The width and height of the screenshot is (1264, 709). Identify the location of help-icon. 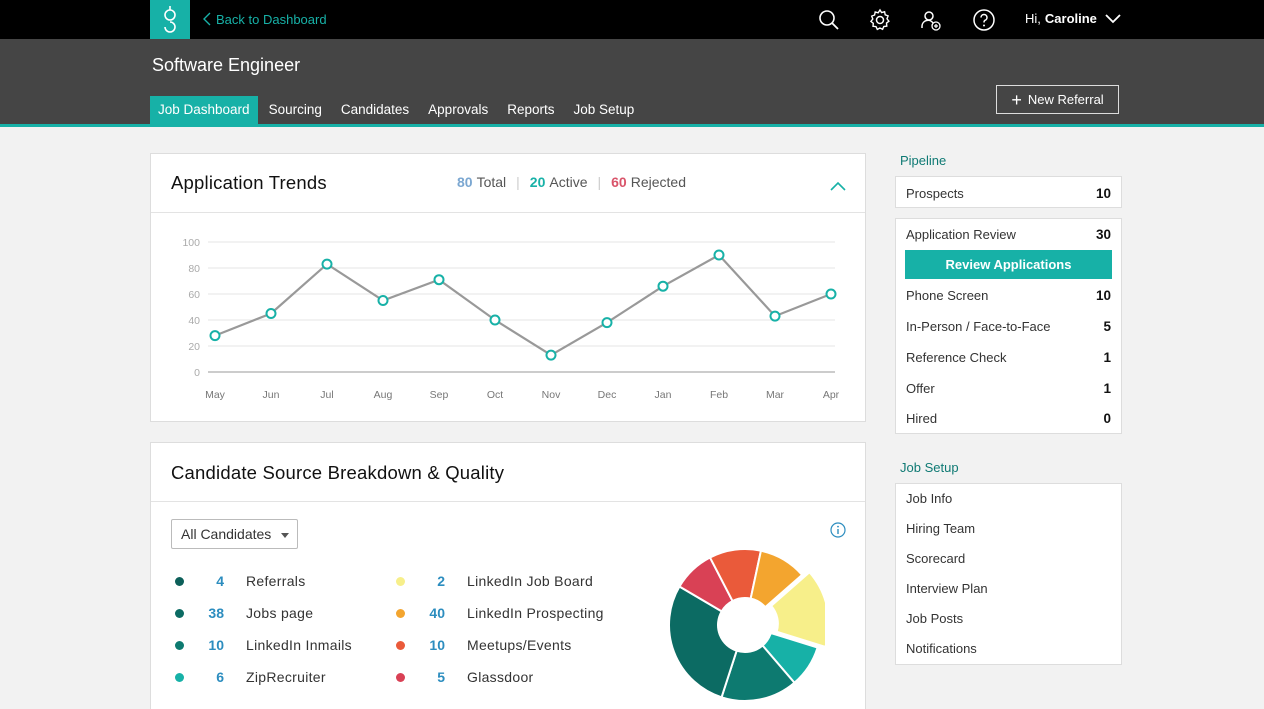
(984, 20).